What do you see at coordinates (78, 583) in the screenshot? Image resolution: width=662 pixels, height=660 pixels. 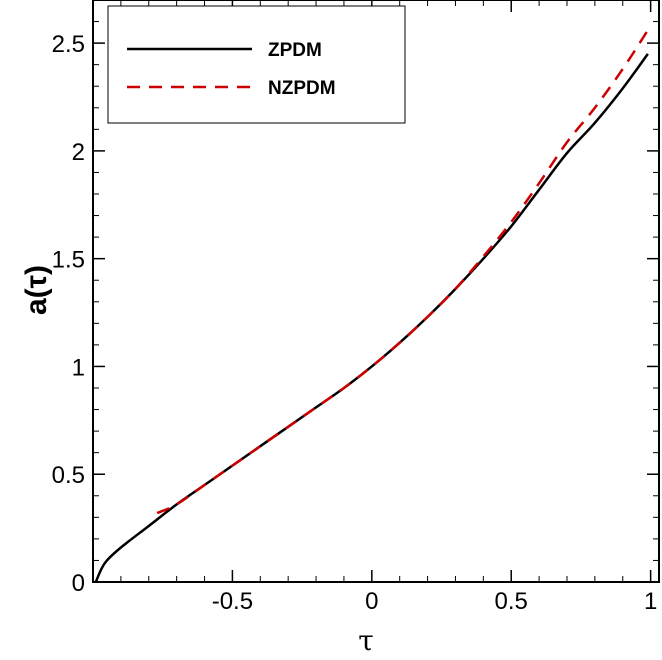 I see `y-tick-label: 0` at bounding box center [78, 583].